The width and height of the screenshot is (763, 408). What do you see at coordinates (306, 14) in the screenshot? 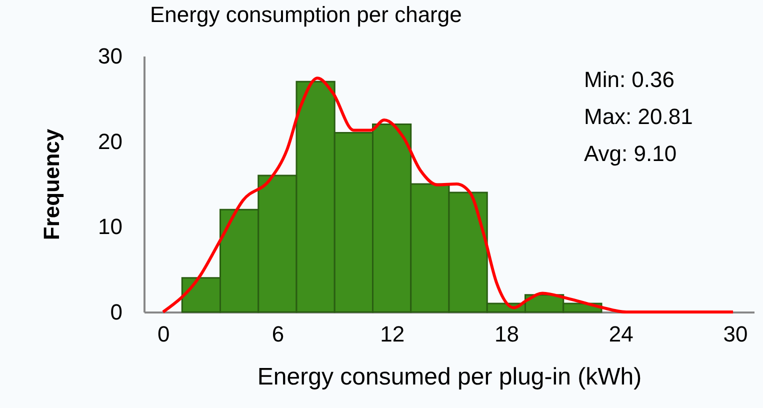
I see `chart-title: Energy consumption per charge` at bounding box center [306, 14].